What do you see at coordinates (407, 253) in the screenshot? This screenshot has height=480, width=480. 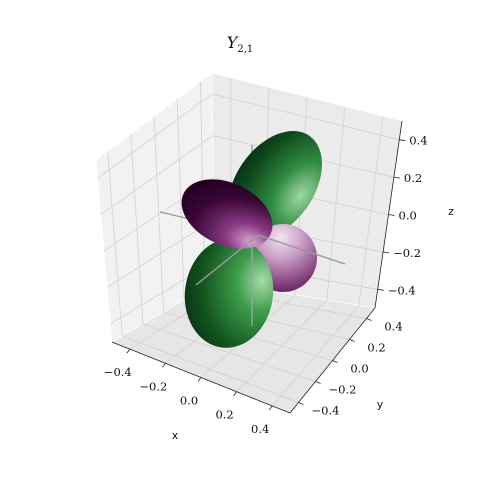 I see `z-tick-label: −0.2` at bounding box center [407, 253].